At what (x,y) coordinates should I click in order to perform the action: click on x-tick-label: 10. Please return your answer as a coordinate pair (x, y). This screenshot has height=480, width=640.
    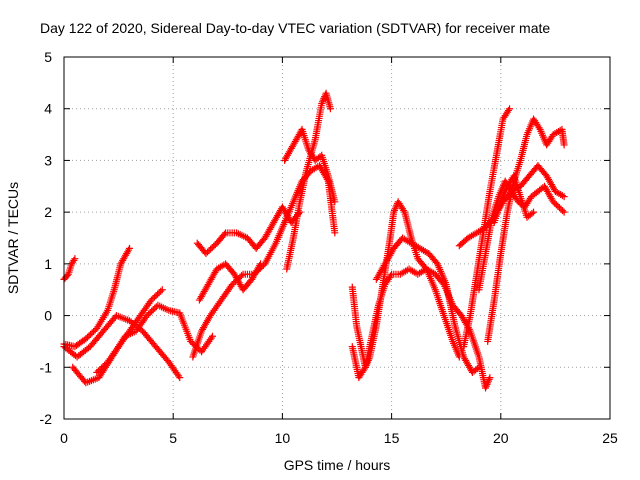
    Looking at the image, I should click on (283, 438).